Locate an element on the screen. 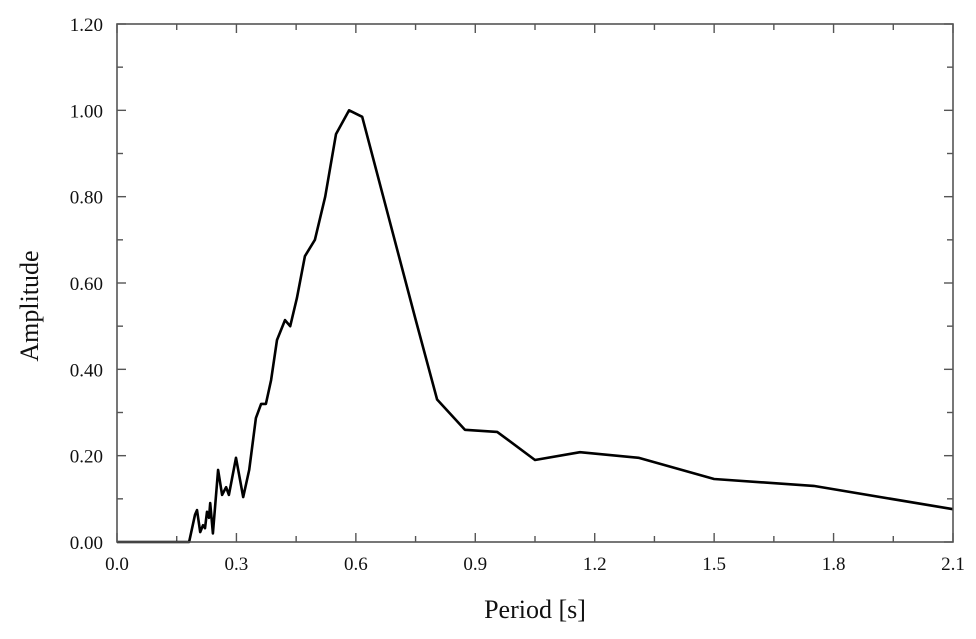 This screenshot has height=639, width=976. x-tick-label: 1.5 is located at coordinates (714, 564).